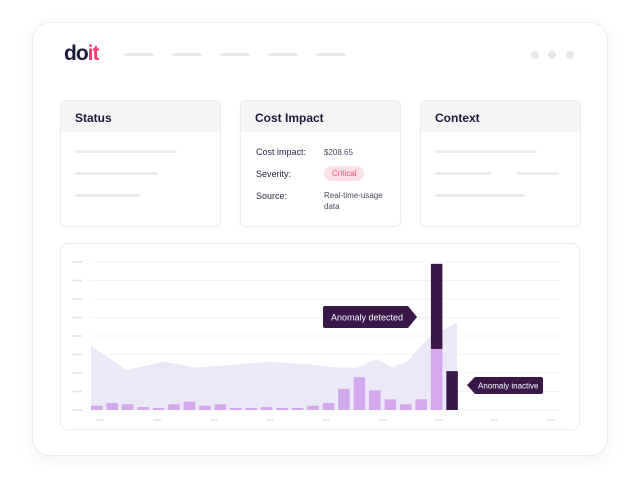 The image size is (640, 499). Describe the element at coordinates (353, 201) in the screenshot. I see `source-value: Real-time-usage data` at that location.